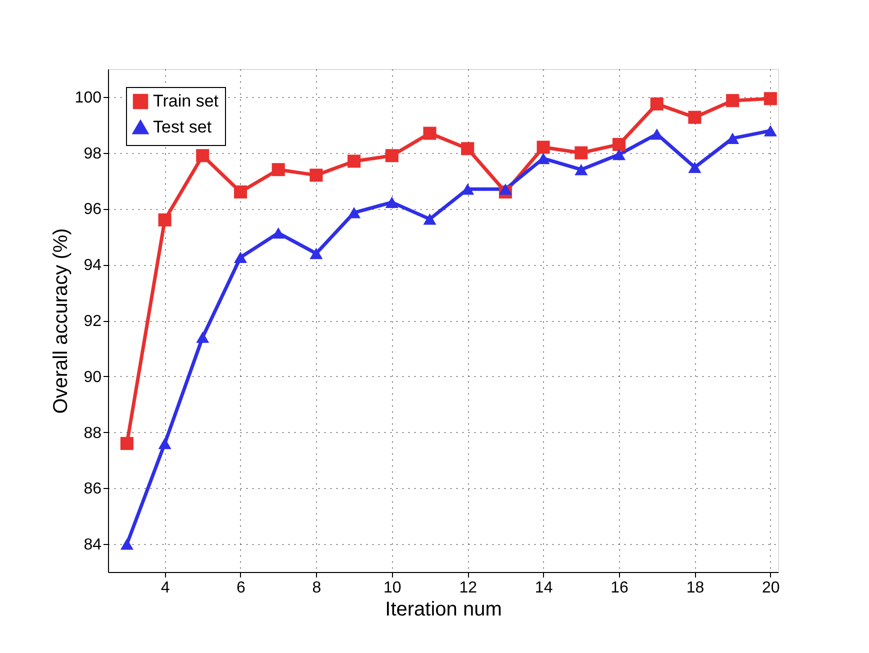  What do you see at coordinates (695, 588) in the screenshot?
I see `x-tick-label: 18` at bounding box center [695, 588].